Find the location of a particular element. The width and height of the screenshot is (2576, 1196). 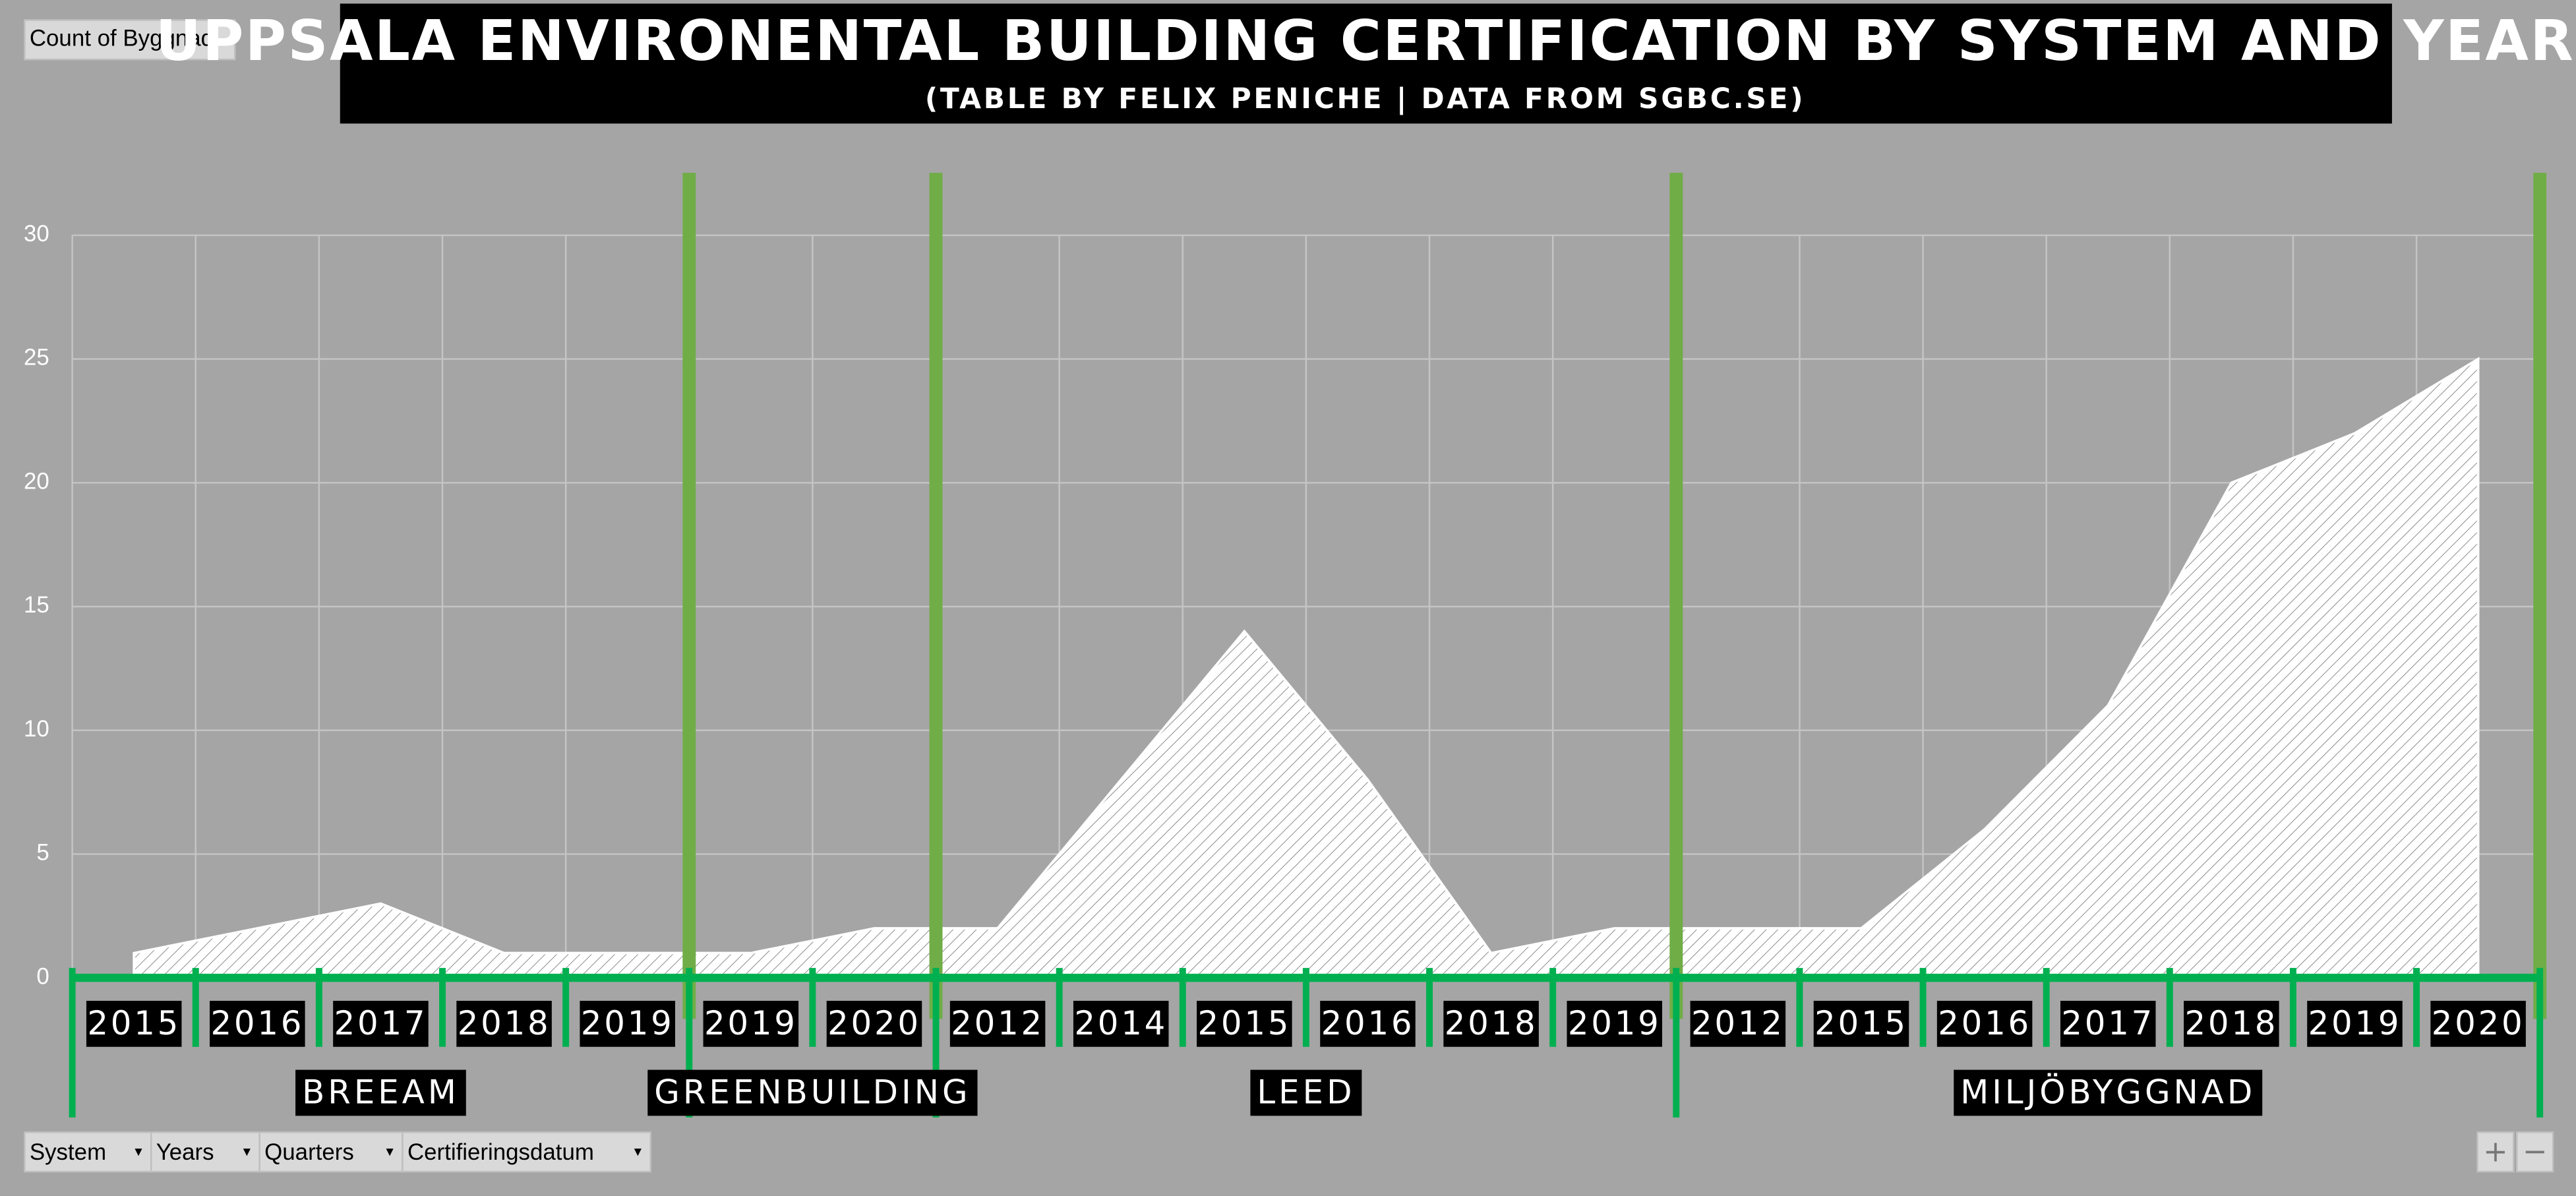

zoom-button-label: + is located at coordinates (2495, 1151).